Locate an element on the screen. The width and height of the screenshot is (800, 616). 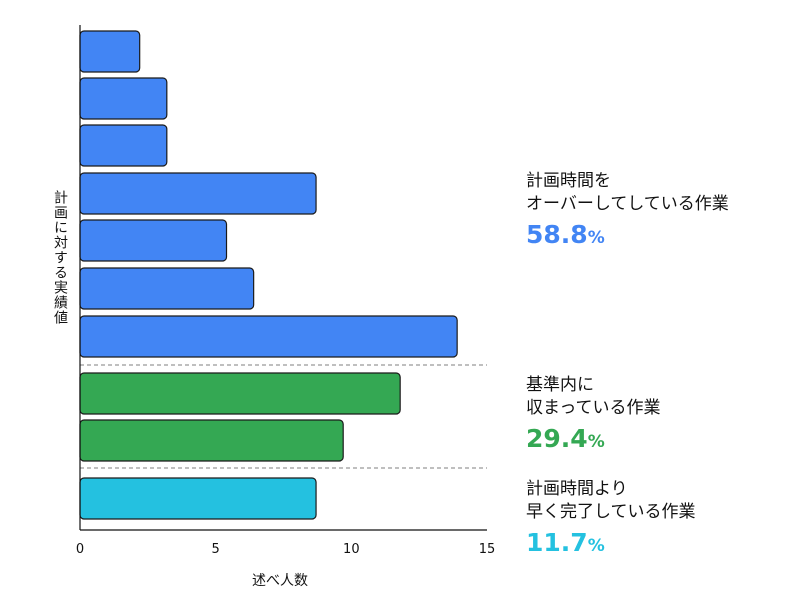
annotation-early-line-2: 早く完了している作業 is located at coordinates (611, 512).